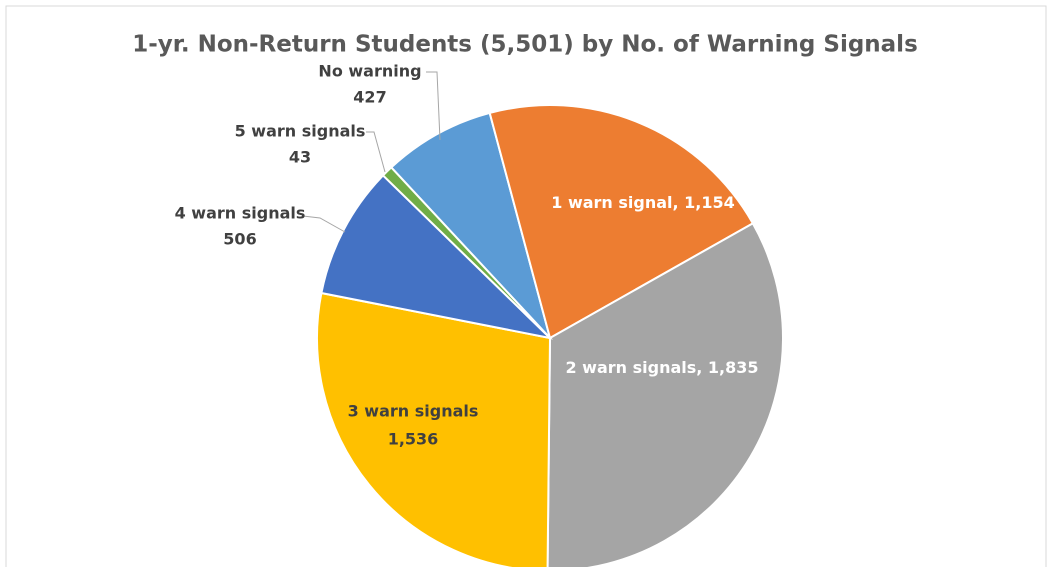 The width and height of the screenshot is (1050, 567). Describe the element at coordinates (369, 71) in the screenshot. I see `slice-category-label: No warning` at that location.